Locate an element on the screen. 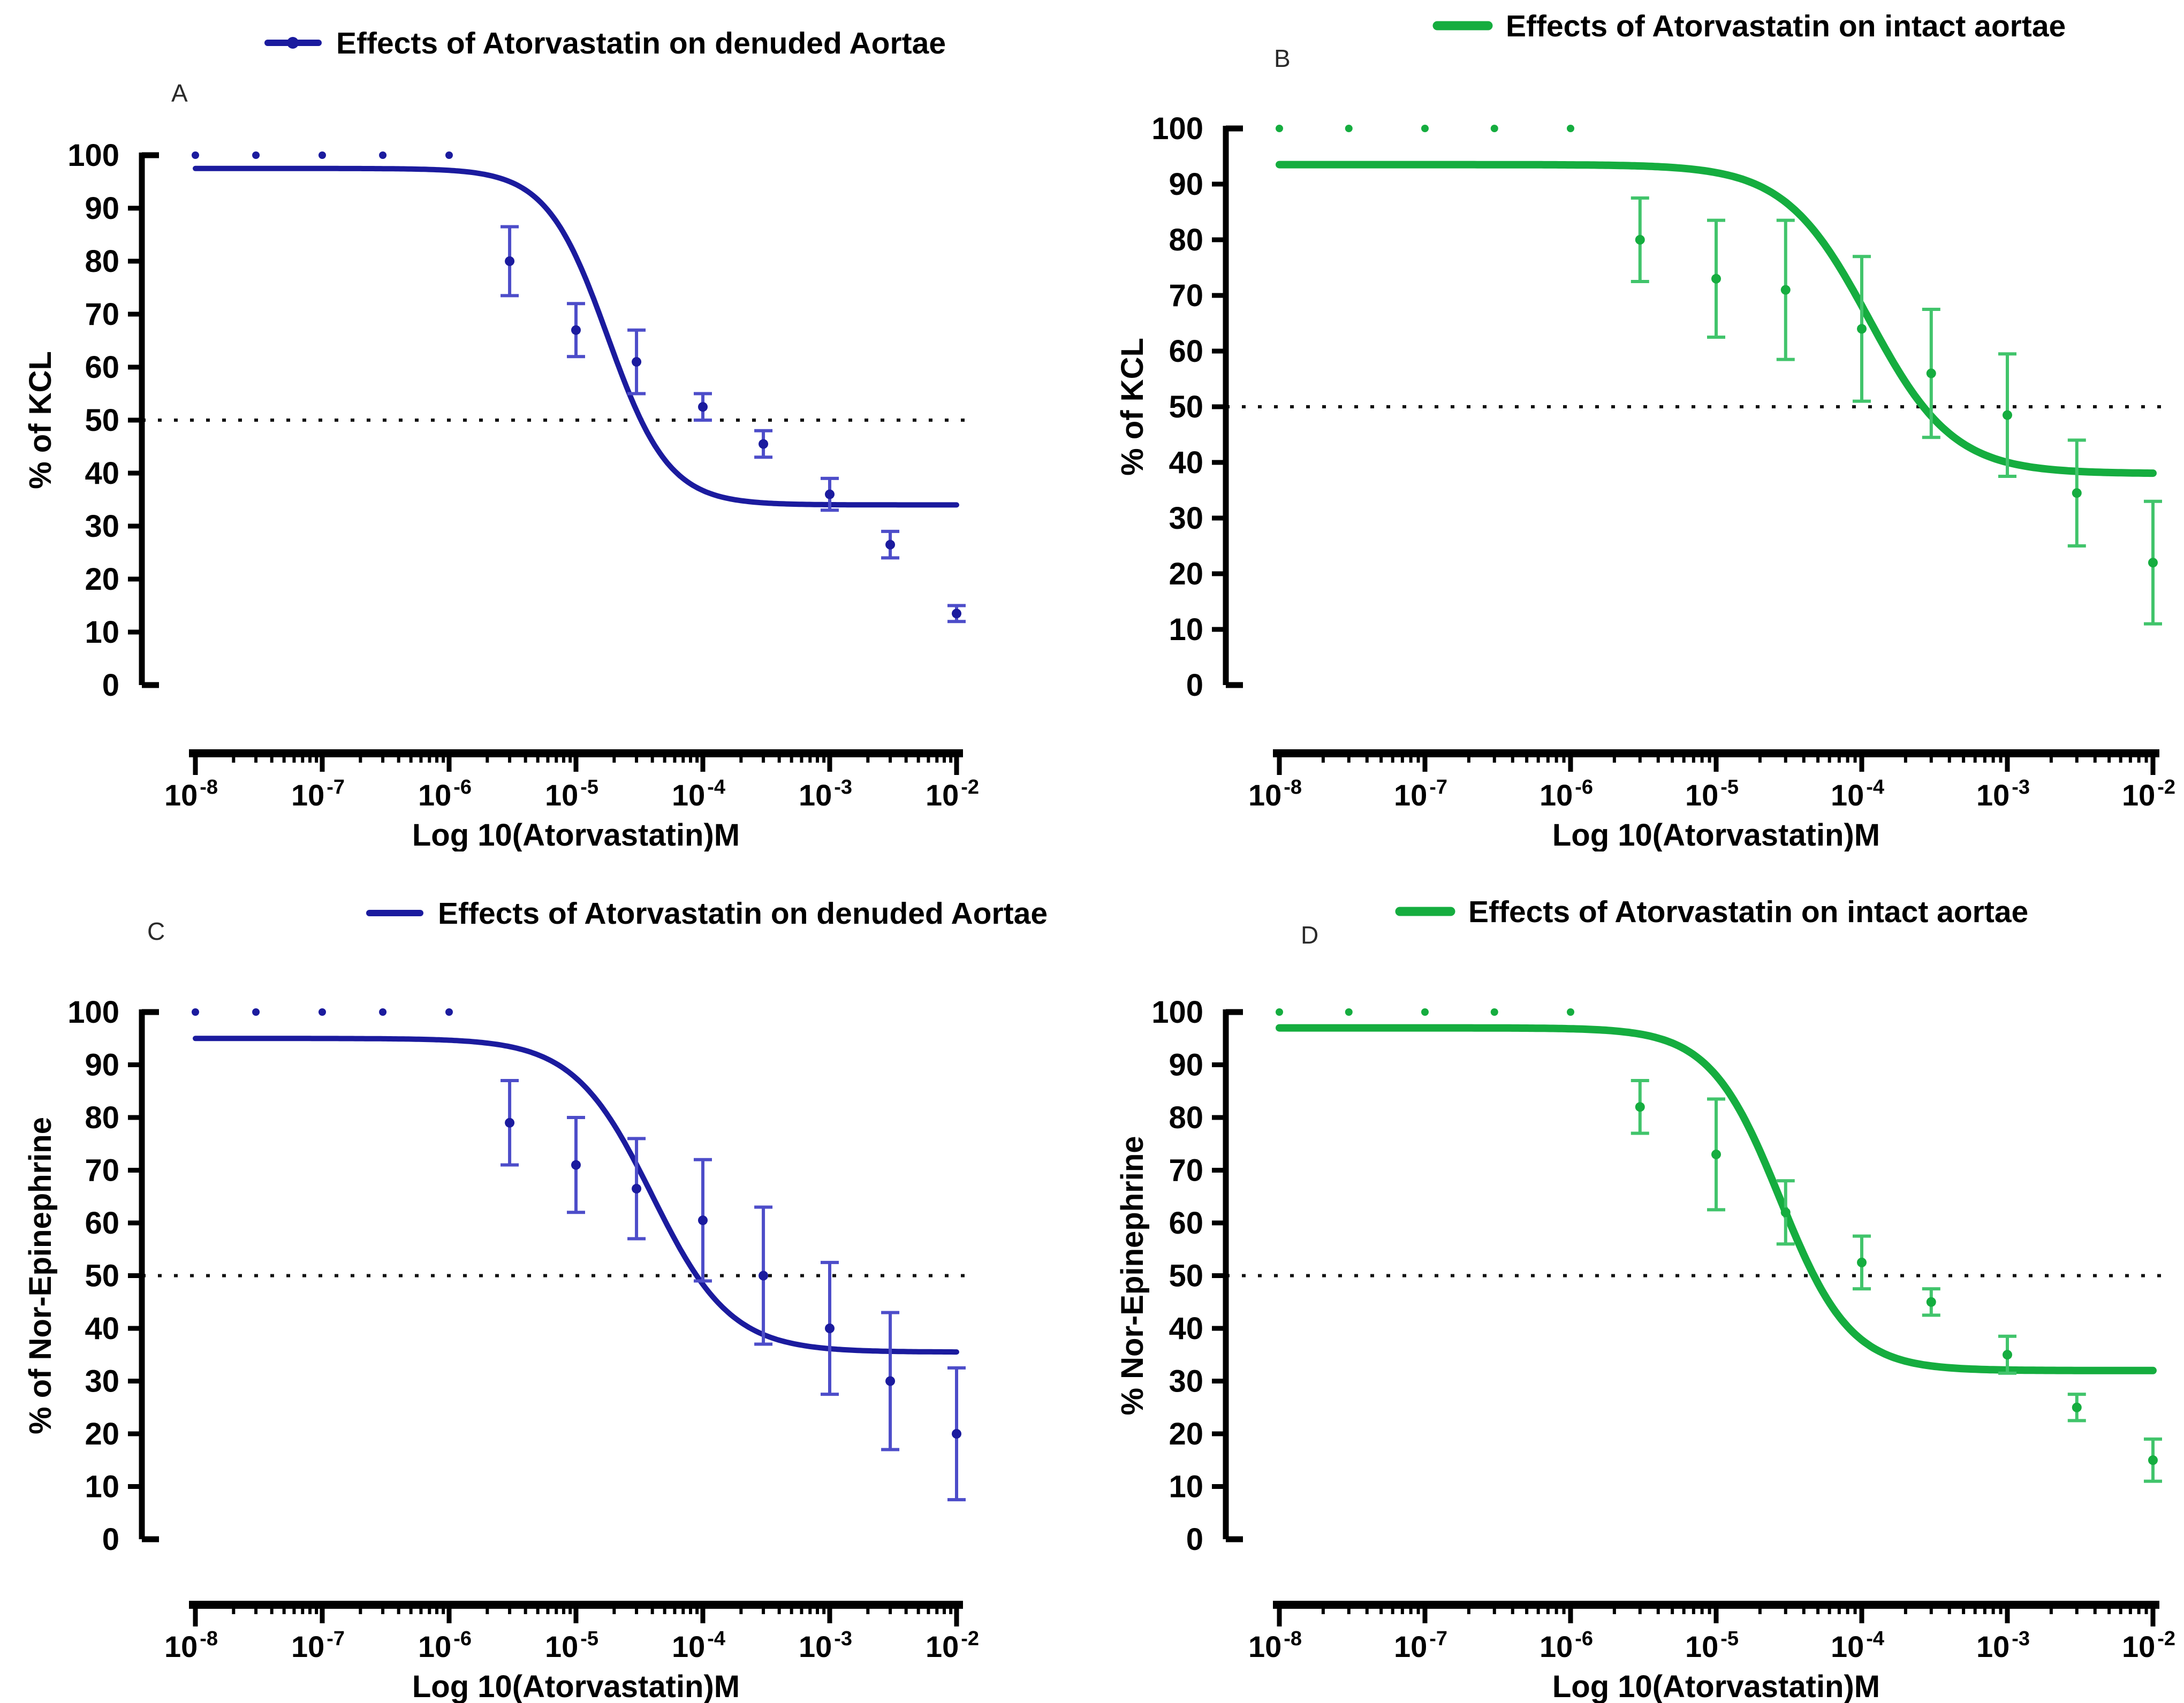 The width and height of the screenshot is (2184, 1703). legend-marker-dot is located at coordinates (293, 43).